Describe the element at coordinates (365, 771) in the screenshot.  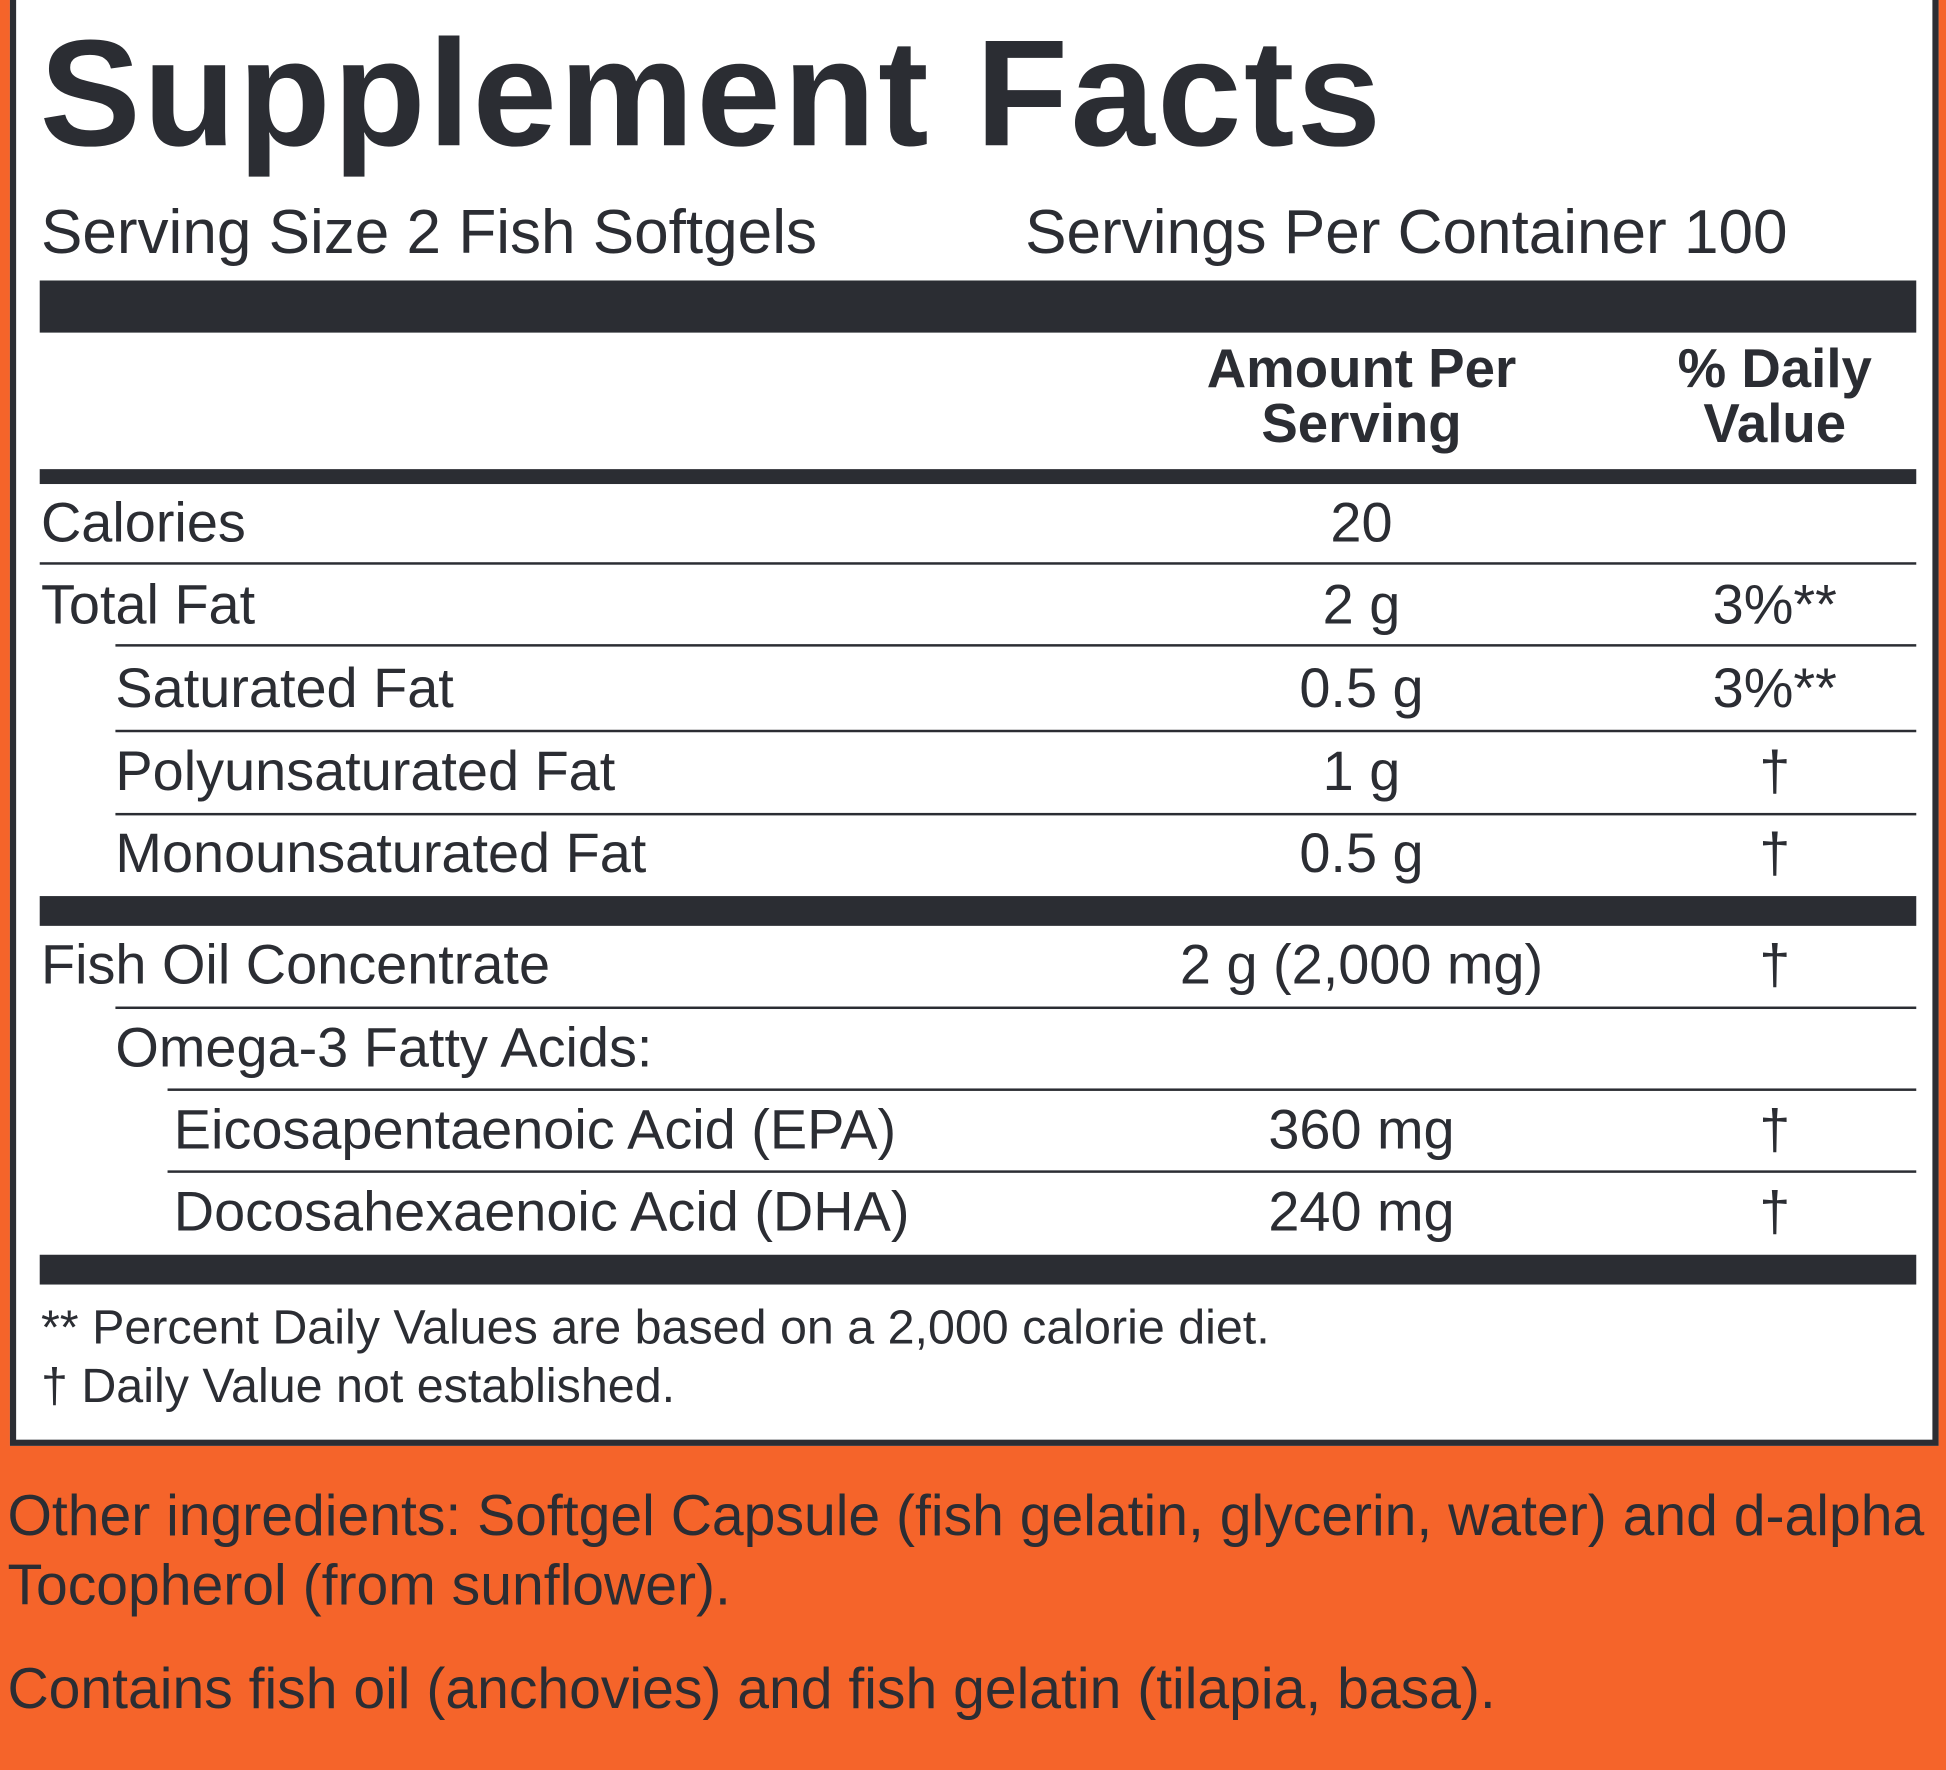
I see `row-name: Polyunsaturated Fat` at that location.